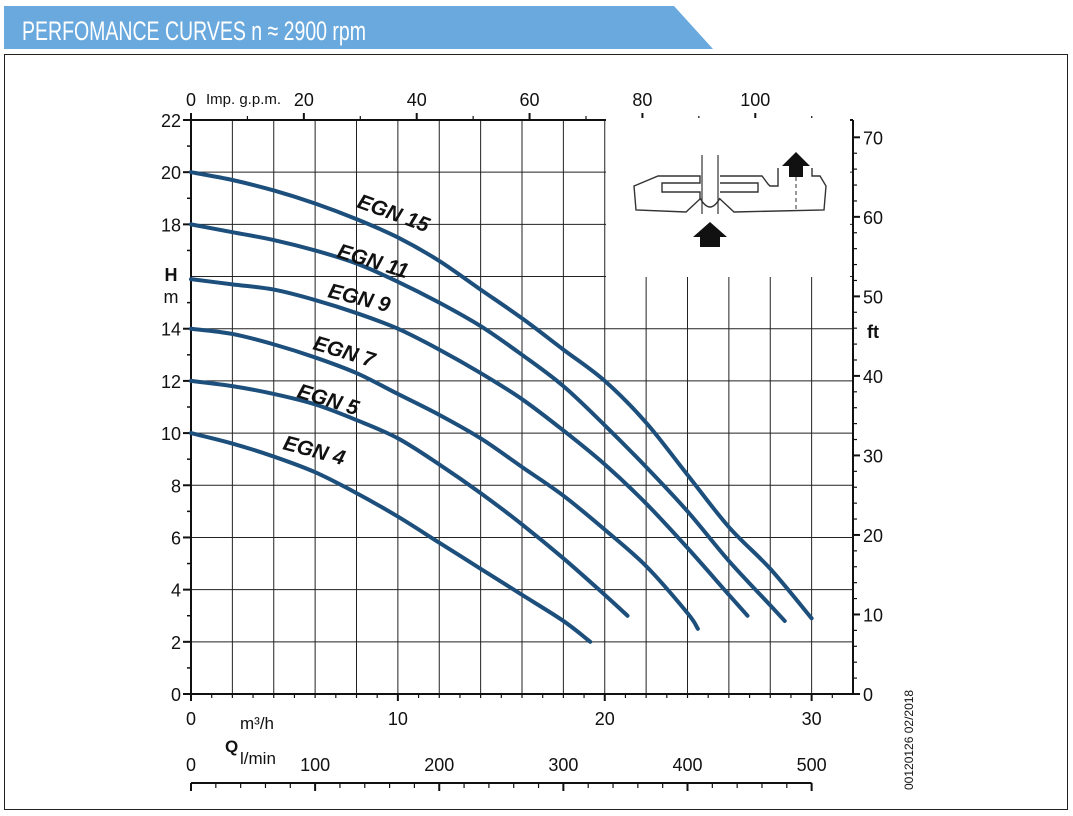 The image size is (1073, 816). I want to click on q-symbol: Q, so click(231, 746).